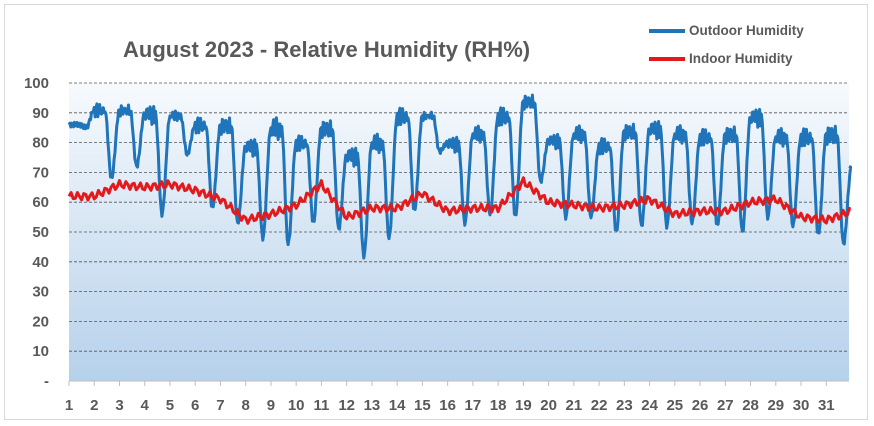  Describe the element at coordinates (447, 405) in the screenshot. I see `x-tick-label: 16` at that location.